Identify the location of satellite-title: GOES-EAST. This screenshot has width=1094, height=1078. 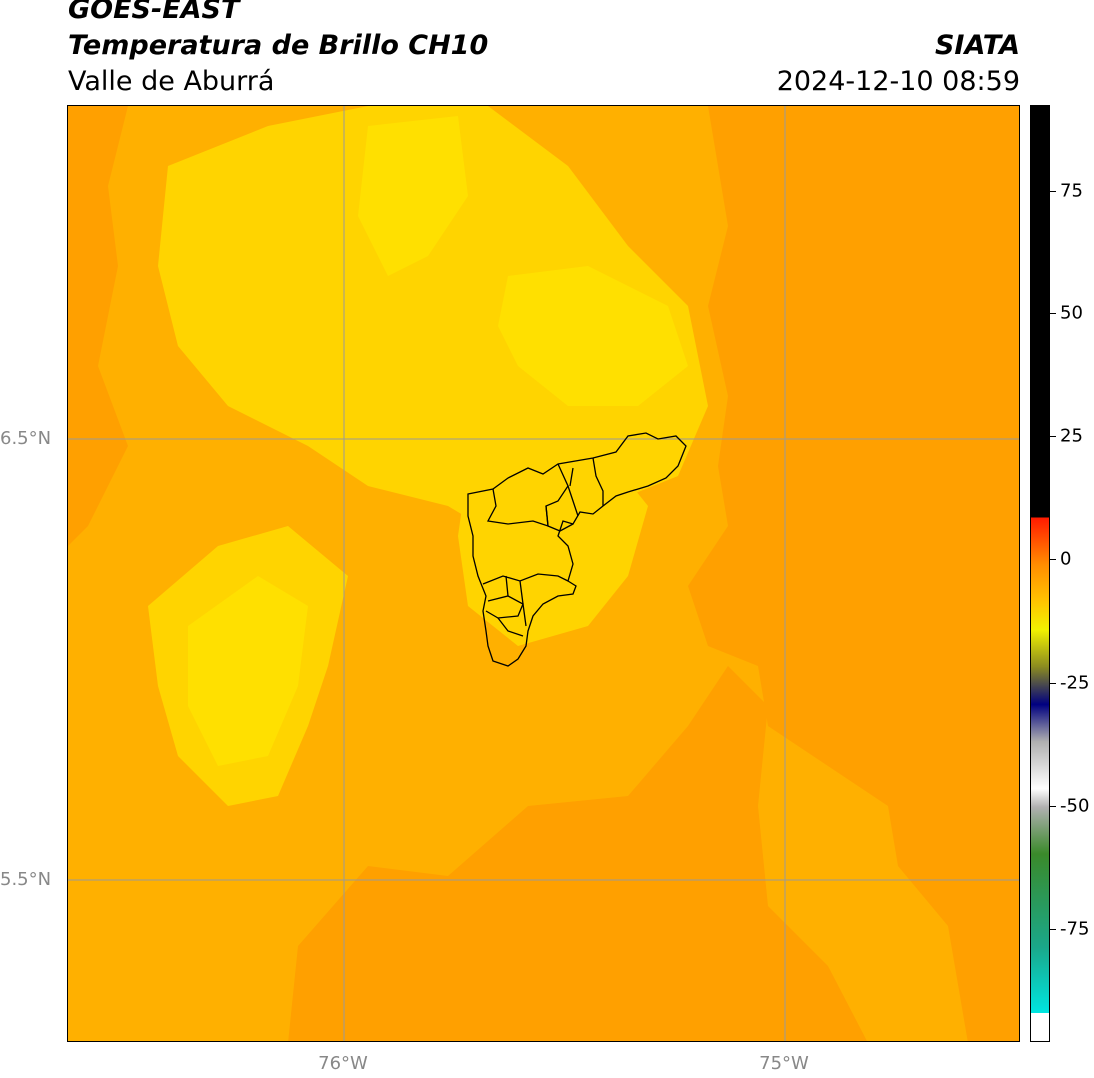
(154, 12).